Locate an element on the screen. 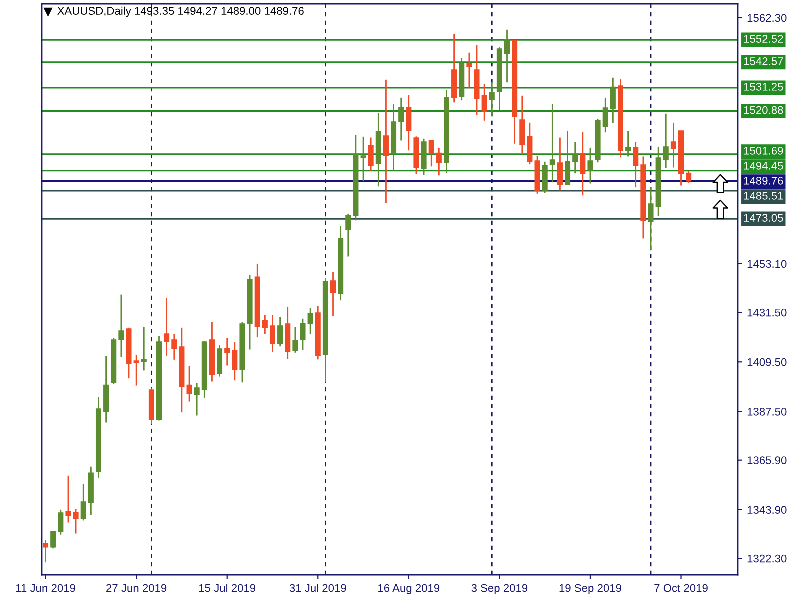  y-tick-label: 1343.90 is located at coordinates (767, 510).